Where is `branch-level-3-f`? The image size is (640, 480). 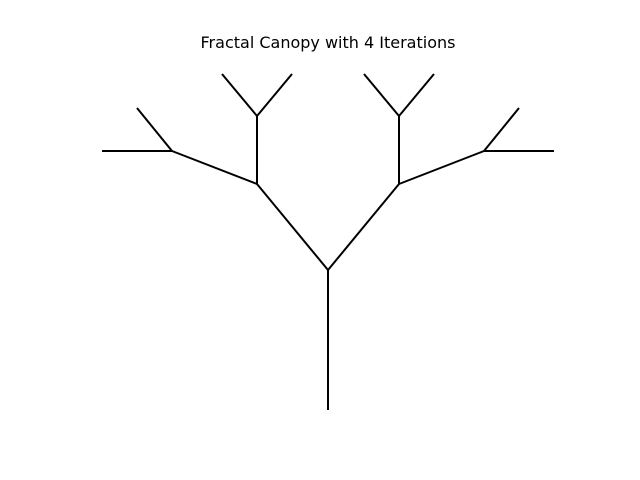
branch-level-3-f is located at coordinates (416, 95).